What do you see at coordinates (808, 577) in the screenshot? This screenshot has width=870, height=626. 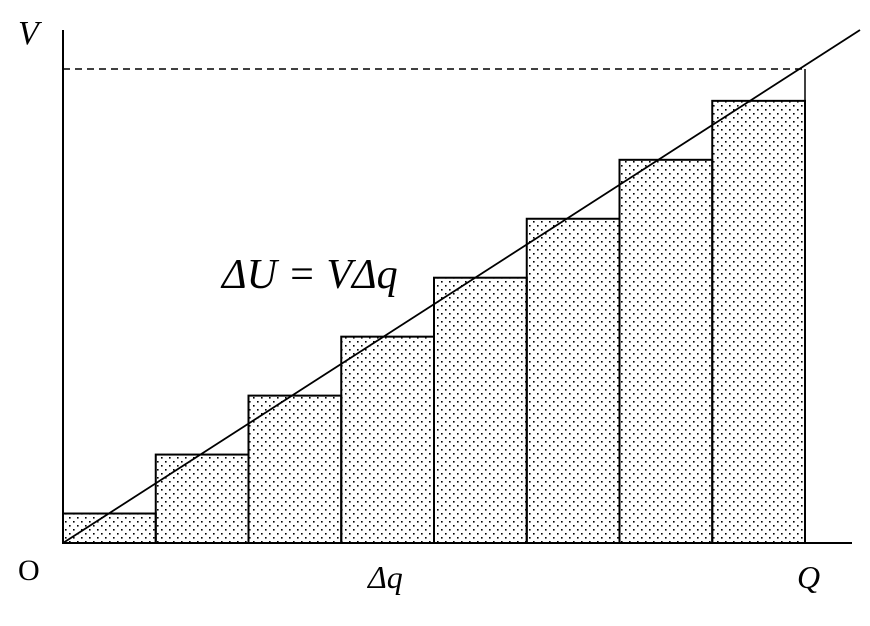 I see `q-label: Q` at bounding box center [808, 577].